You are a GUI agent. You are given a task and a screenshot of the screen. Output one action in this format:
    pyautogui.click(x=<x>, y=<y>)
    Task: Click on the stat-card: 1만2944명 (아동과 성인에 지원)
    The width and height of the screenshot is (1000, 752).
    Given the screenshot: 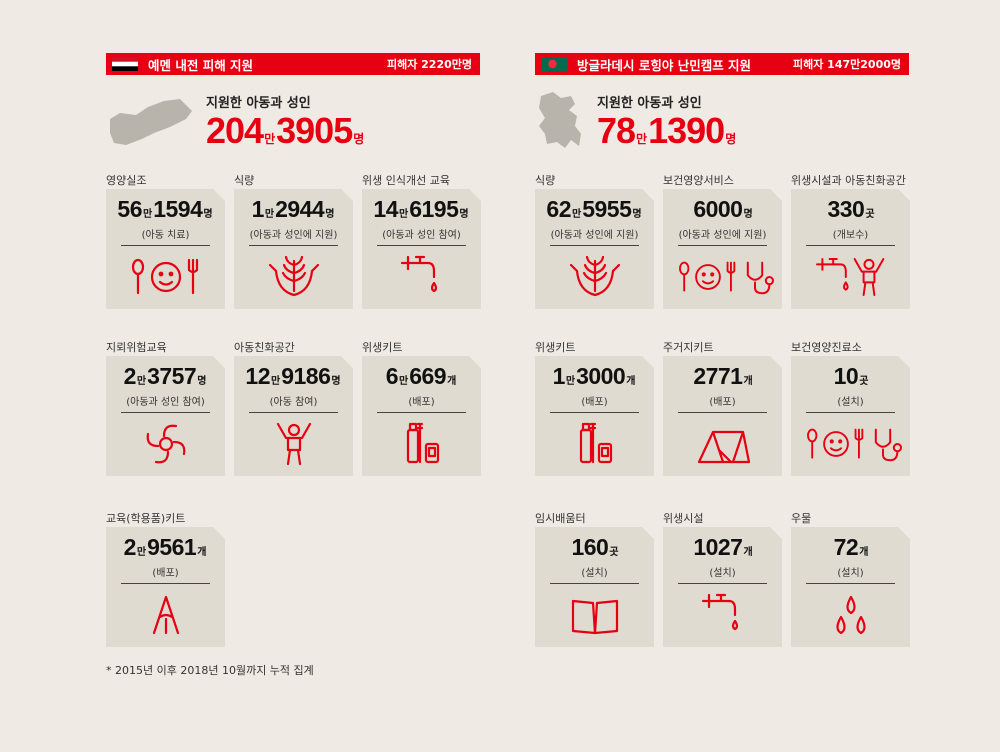 What is the action you would take?
    pyautogui.click(x=293, y=249)
    